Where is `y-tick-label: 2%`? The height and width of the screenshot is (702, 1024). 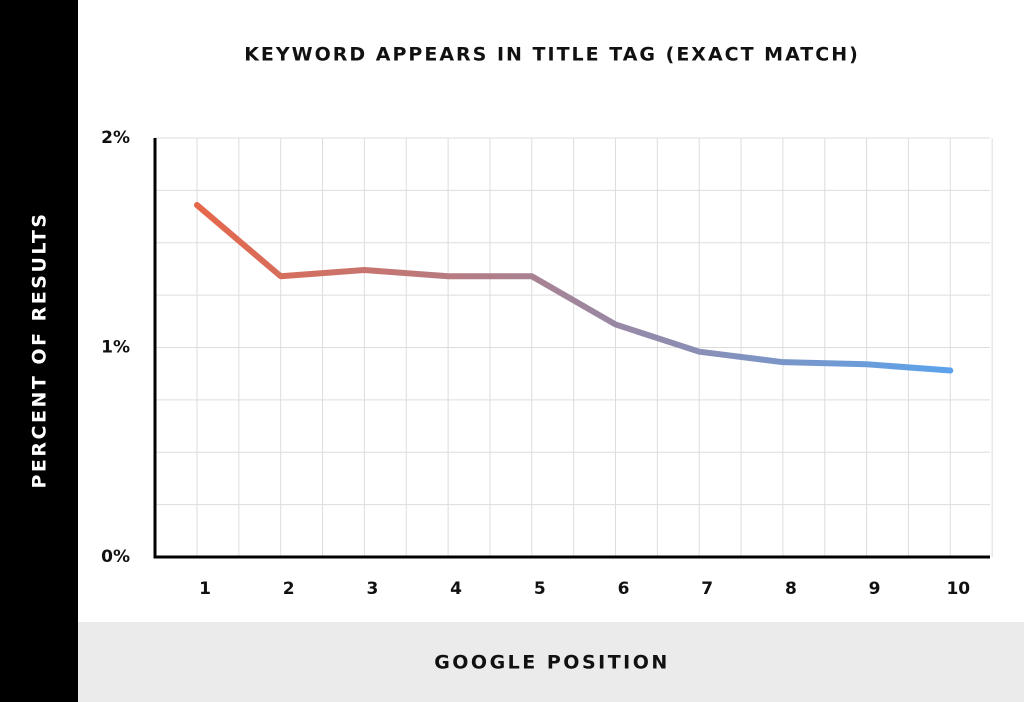
y-tick-label: 2% is located at coordinates (115, 138).